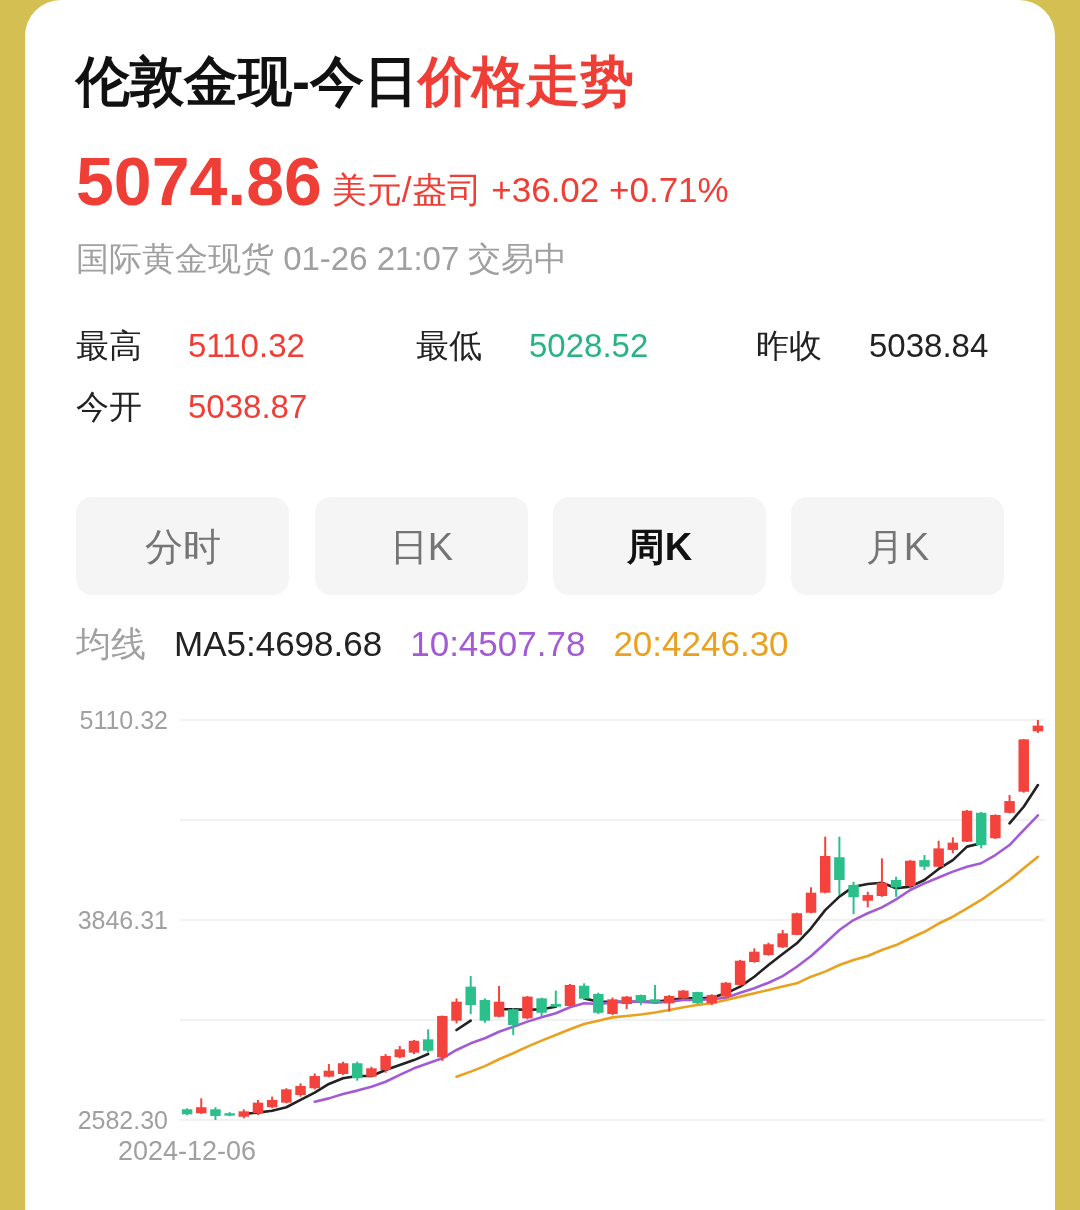 Image resolution: width=1080 pixels, height=1210 pixels. I want to click on text: 5038.87, so click(248, 406).